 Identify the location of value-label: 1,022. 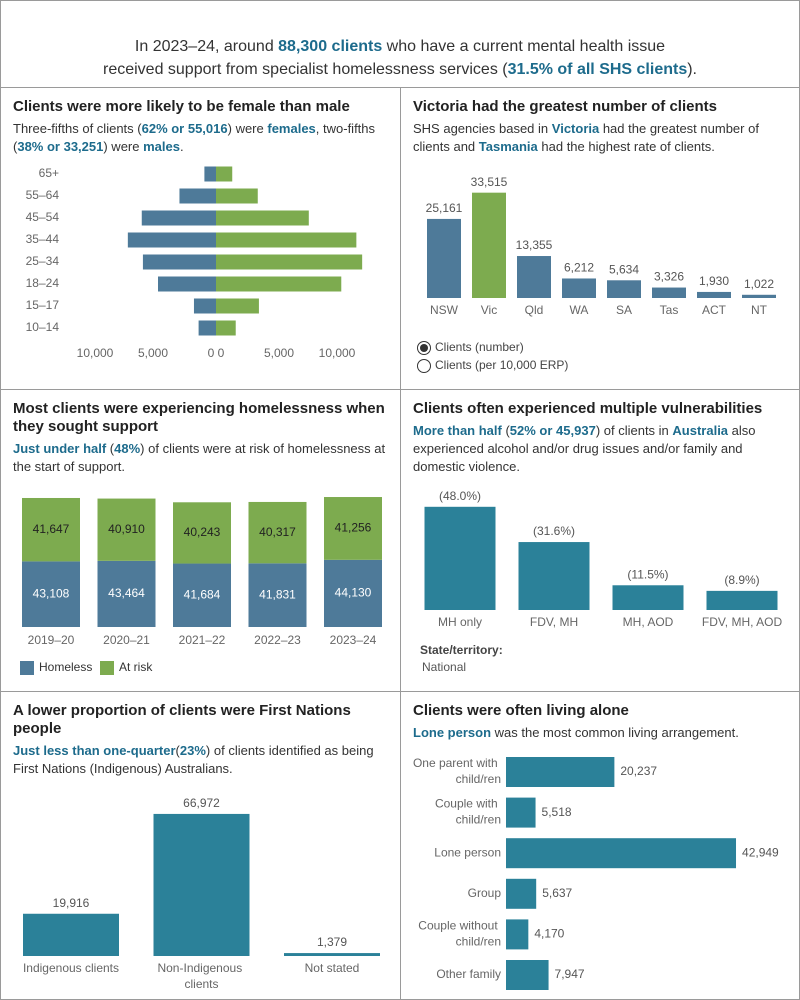
(759, 284).